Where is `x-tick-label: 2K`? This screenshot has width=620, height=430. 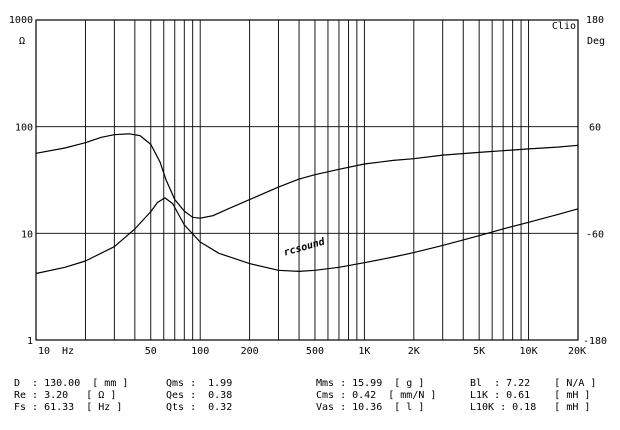
x-tick-label: 2K is located at coordinates (414, 351).